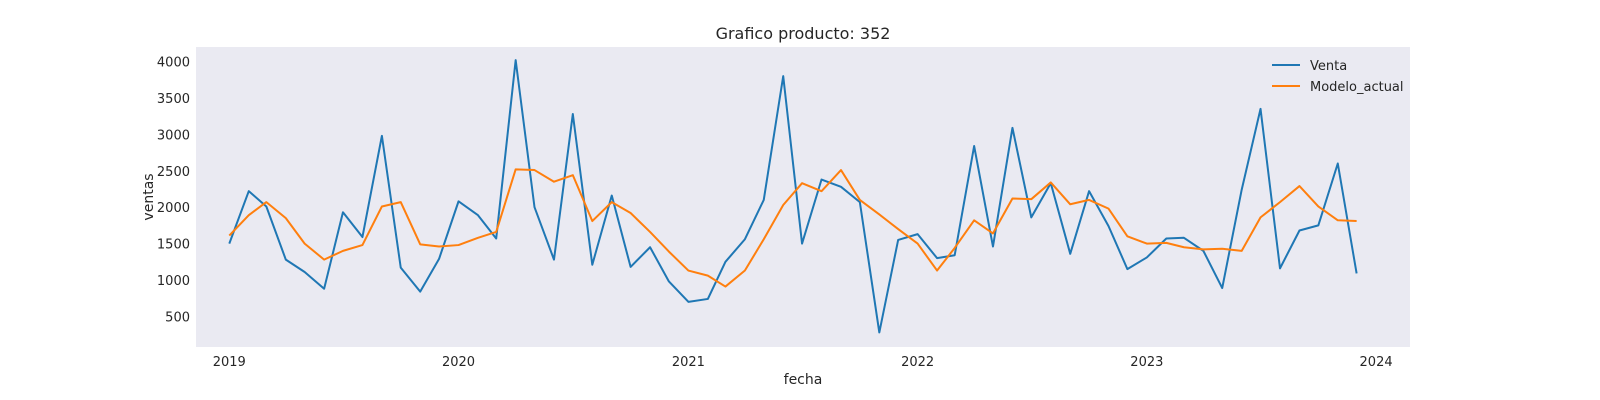  Describe the element at coordinates (803, 362) in the screenshot. I see `x-axis-ticks: 2019 2020 2021 2022 2023 2024` at that location.